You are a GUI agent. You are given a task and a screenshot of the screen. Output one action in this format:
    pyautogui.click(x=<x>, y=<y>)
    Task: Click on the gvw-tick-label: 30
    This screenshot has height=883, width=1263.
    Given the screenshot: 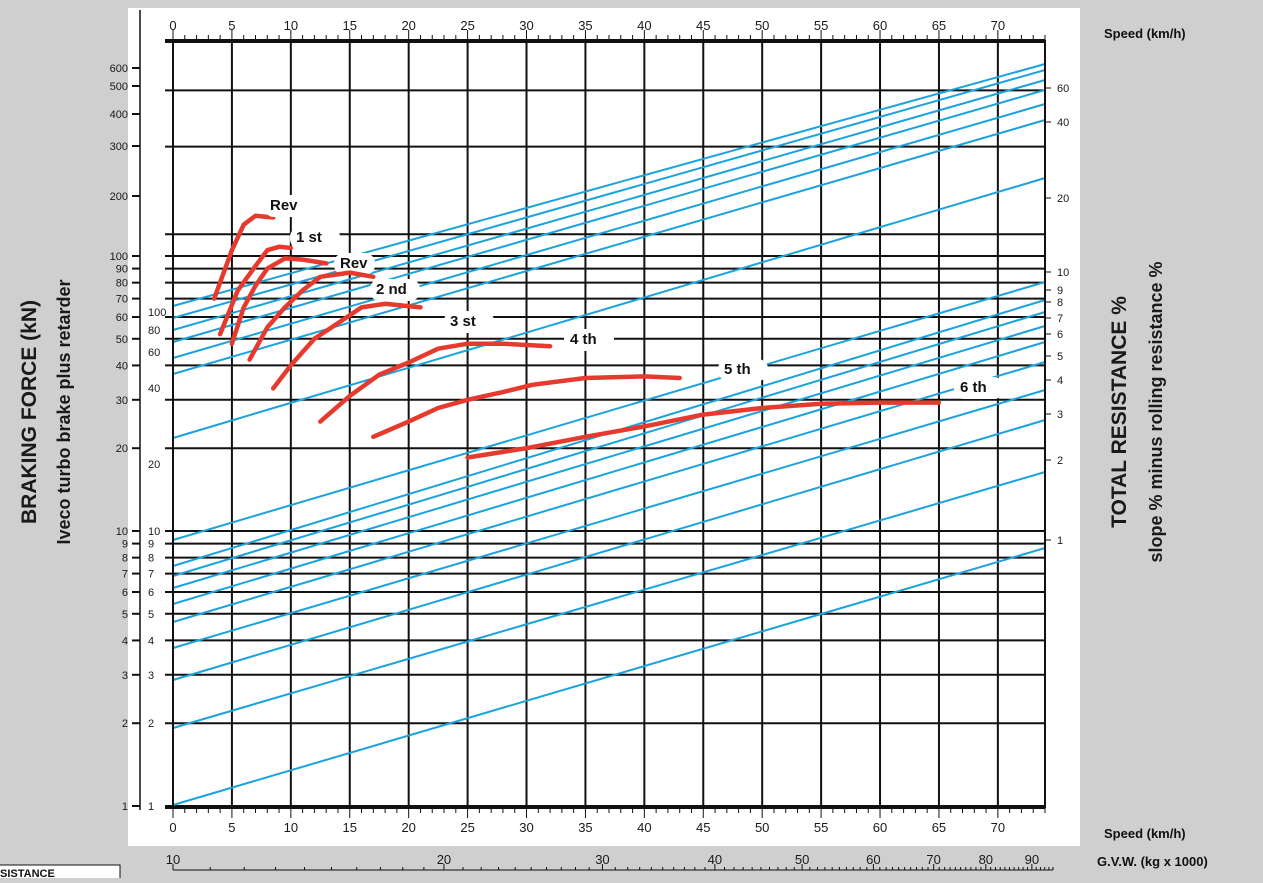 What is the action you would take?
    pyautogui.click(x=602, y=859)
    